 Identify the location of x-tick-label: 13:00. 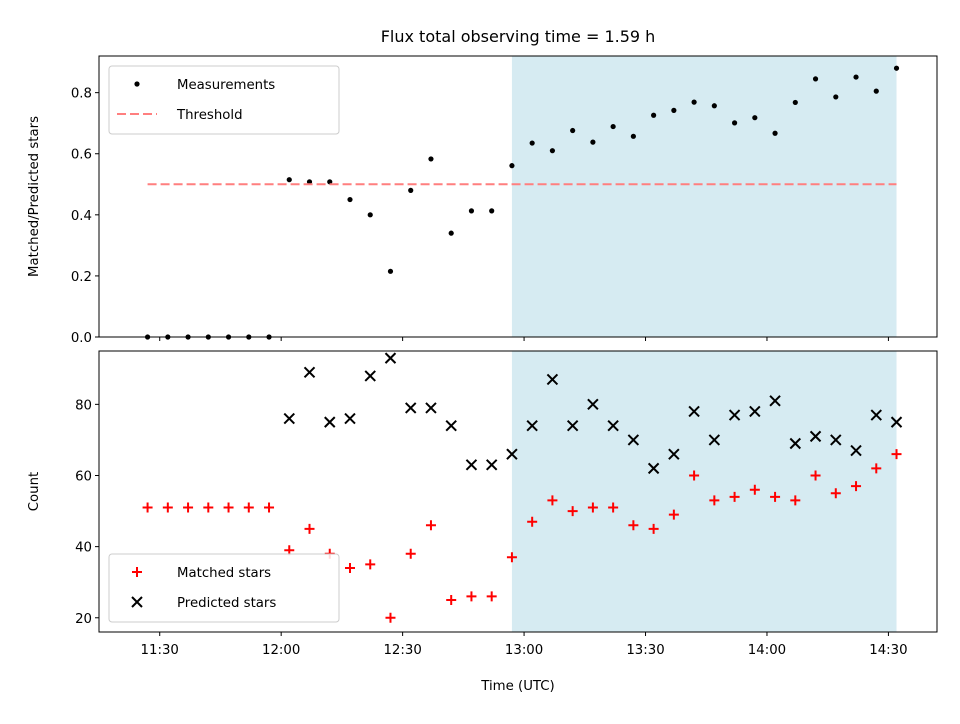
(524, 650).